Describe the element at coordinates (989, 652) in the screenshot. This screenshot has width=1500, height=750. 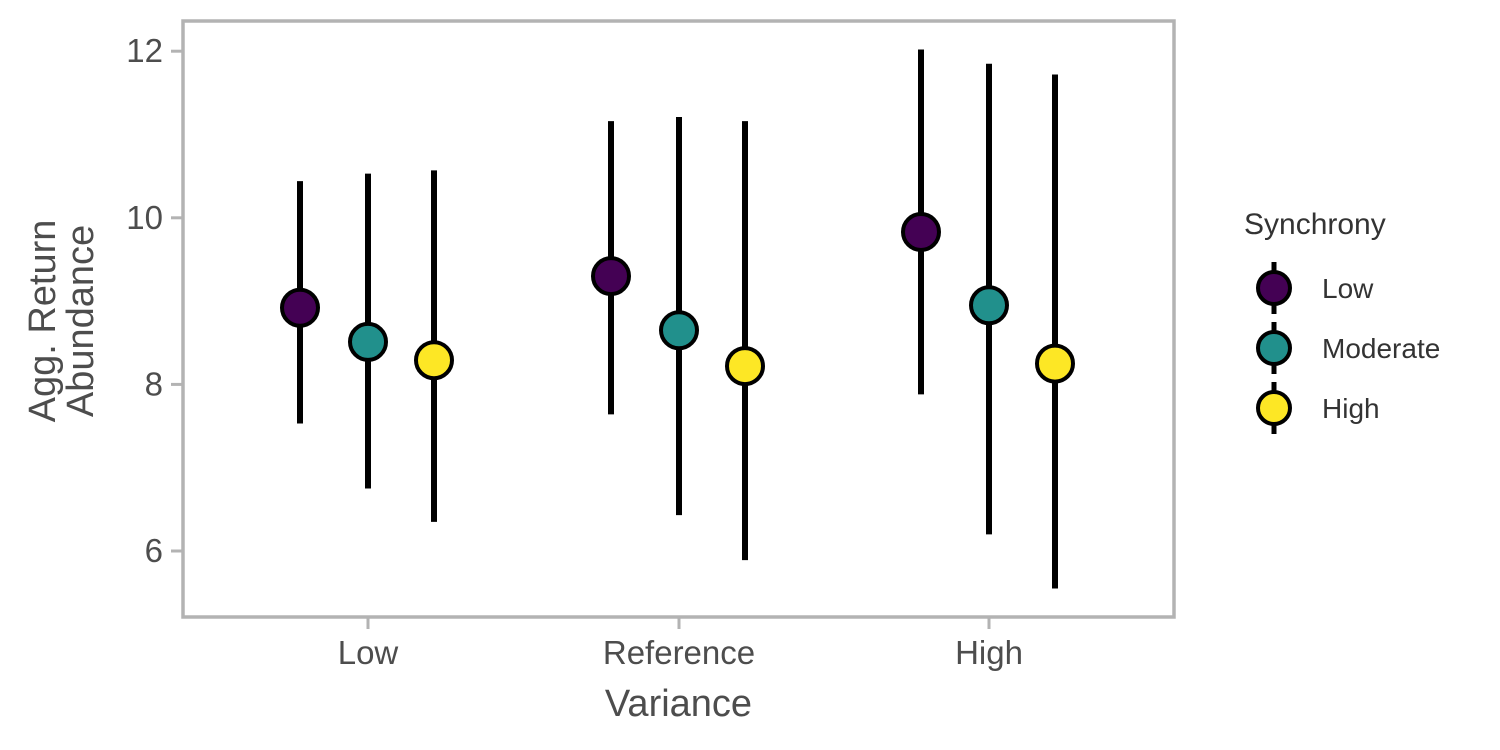
I see `x-tick-label: High` at that location.